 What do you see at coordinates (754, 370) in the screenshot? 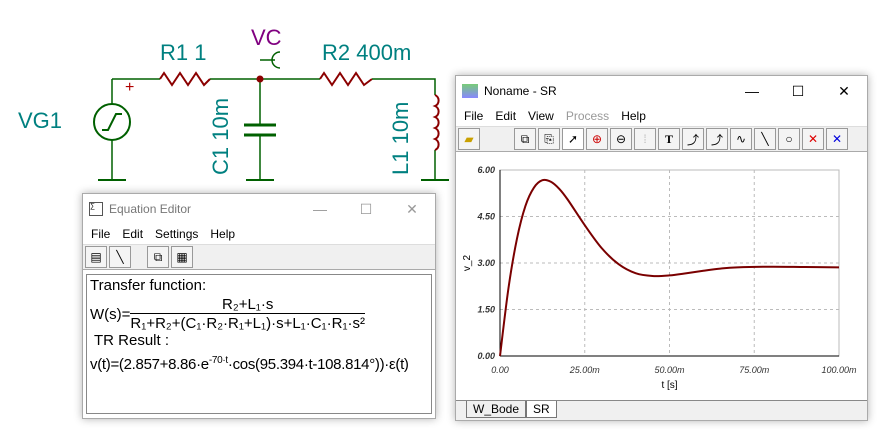
I see `x-tick-label: 75.00m` at bounding box center [754, 370].